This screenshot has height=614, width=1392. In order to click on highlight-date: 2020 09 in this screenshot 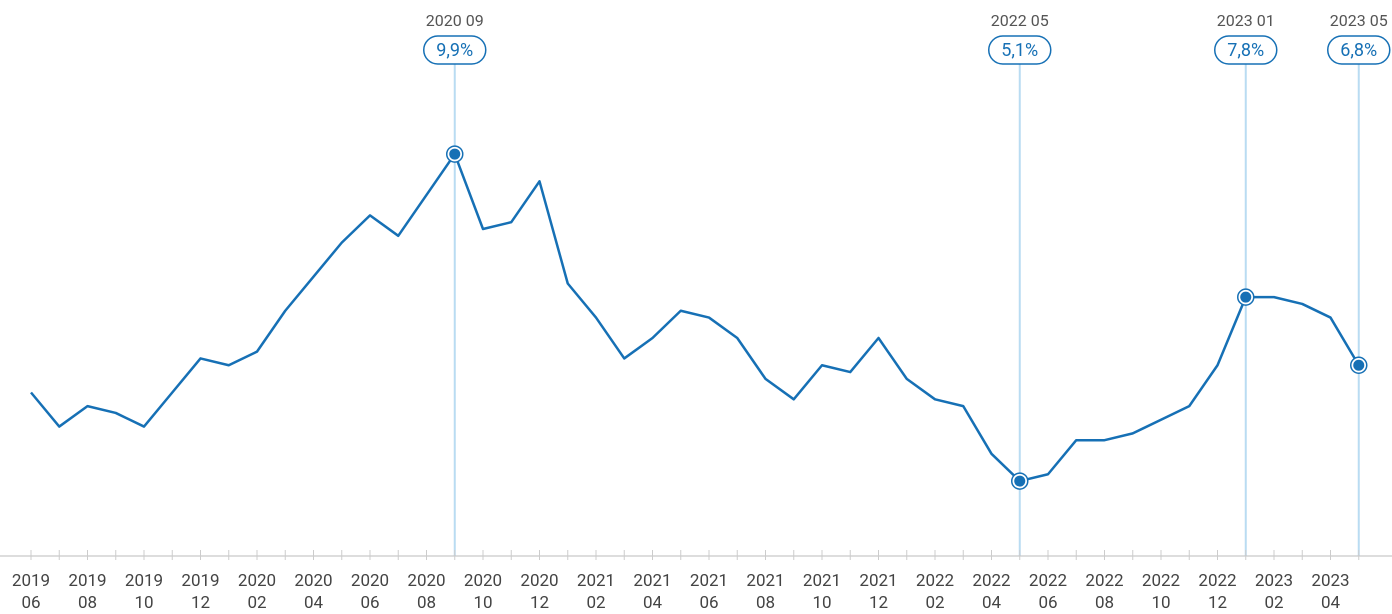, I will do `click(455, 20)`.